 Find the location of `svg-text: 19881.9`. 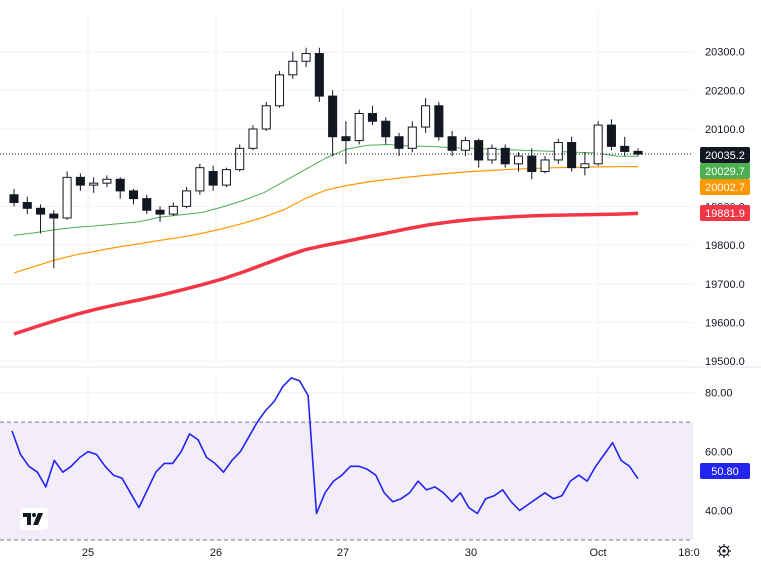

svg-text: 19881.9 is located at coordinates (725, 214).